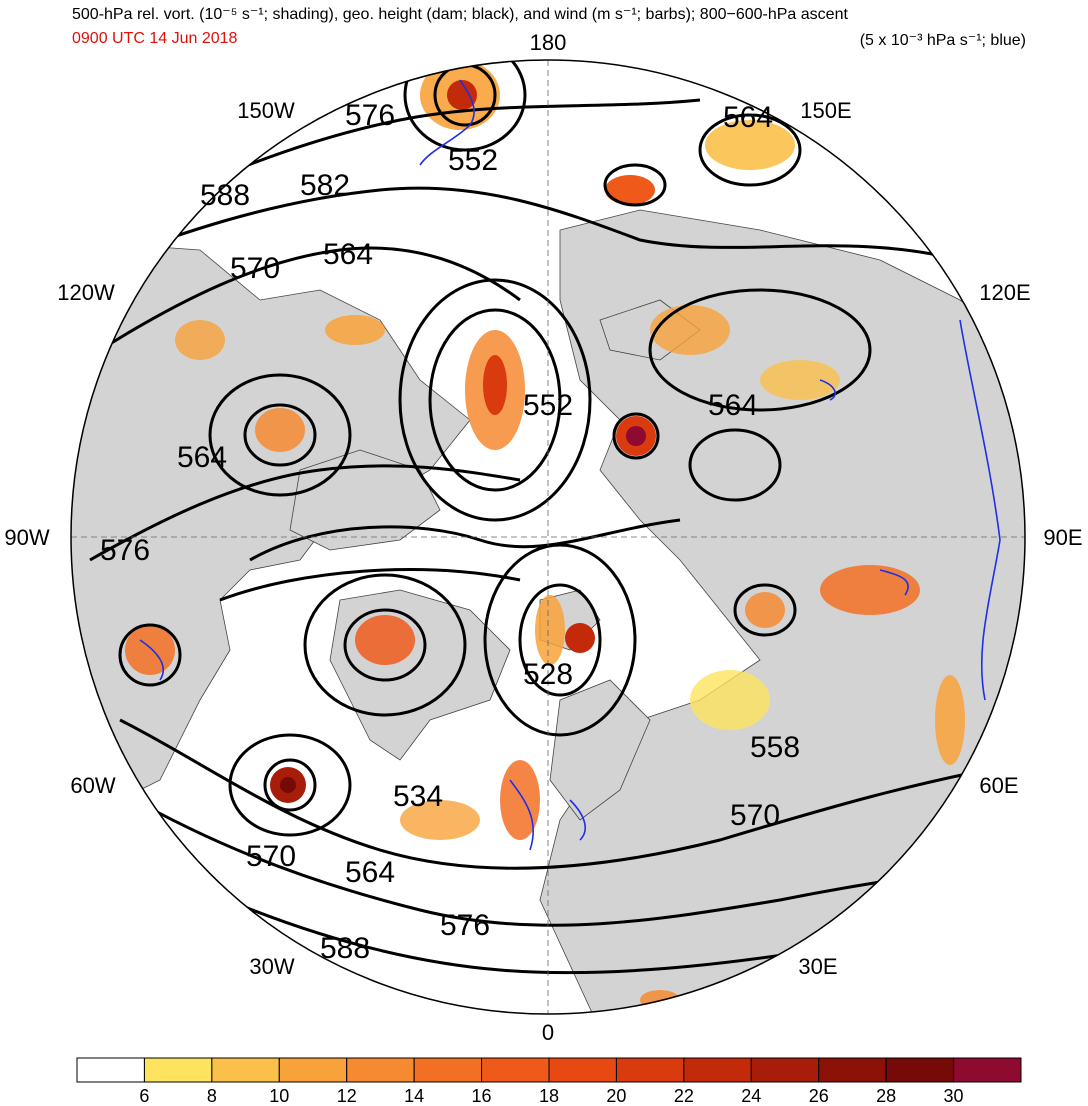 The height and width of the screenshot is (1106, 1088). Describe the element at coordinates (548, 674) in the screenshot. I see `contour-label: 528` at that location.